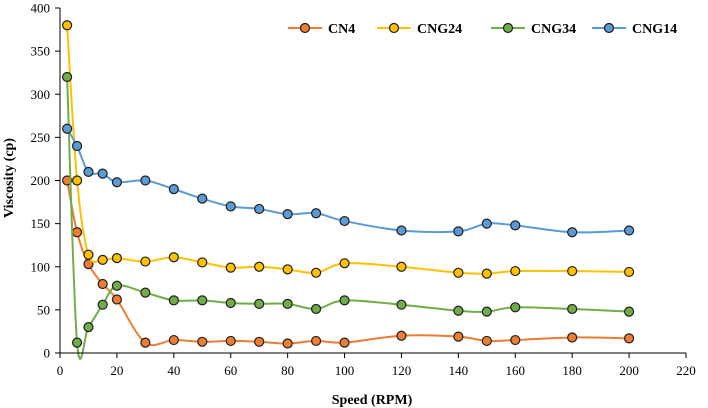 This screenshot has height=408, width=708. Describe the element at coordinates (47, 353) in the screenshot. I see `y-tick-label: 0` at that location.